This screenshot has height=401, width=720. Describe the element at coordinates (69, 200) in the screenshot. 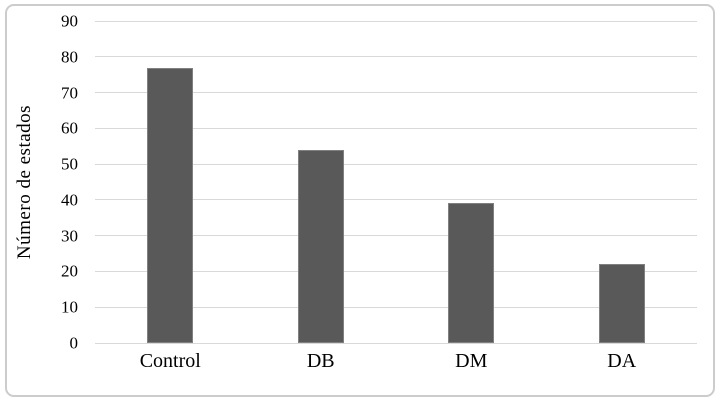

I see `y-tick-label: 40` at that location.